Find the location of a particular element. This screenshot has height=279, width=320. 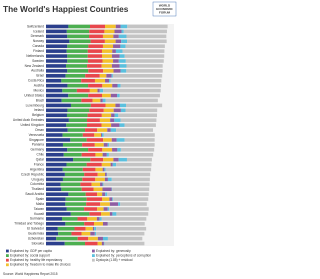

y-tick-label: Spain is located at coordinates (40, 199).